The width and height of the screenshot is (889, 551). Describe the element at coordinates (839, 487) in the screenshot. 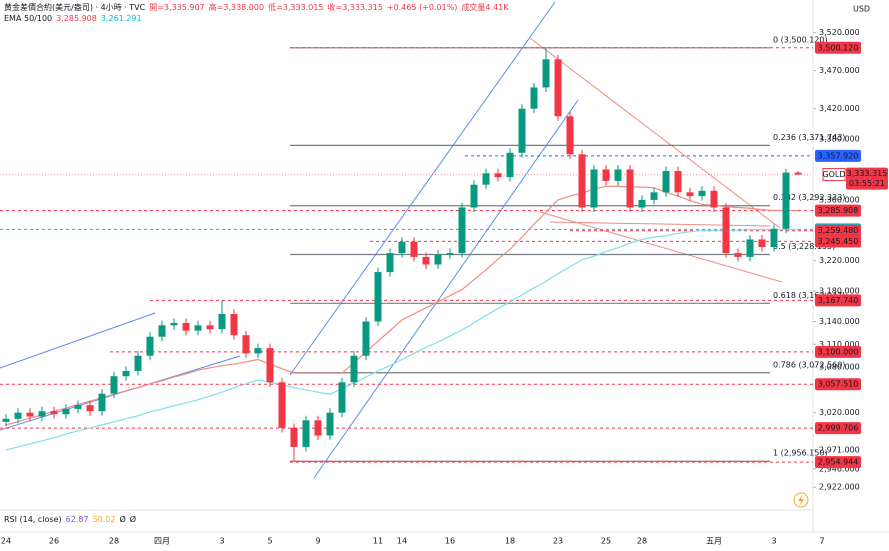

I see `y-tick-label: 2,922.000` at that location.